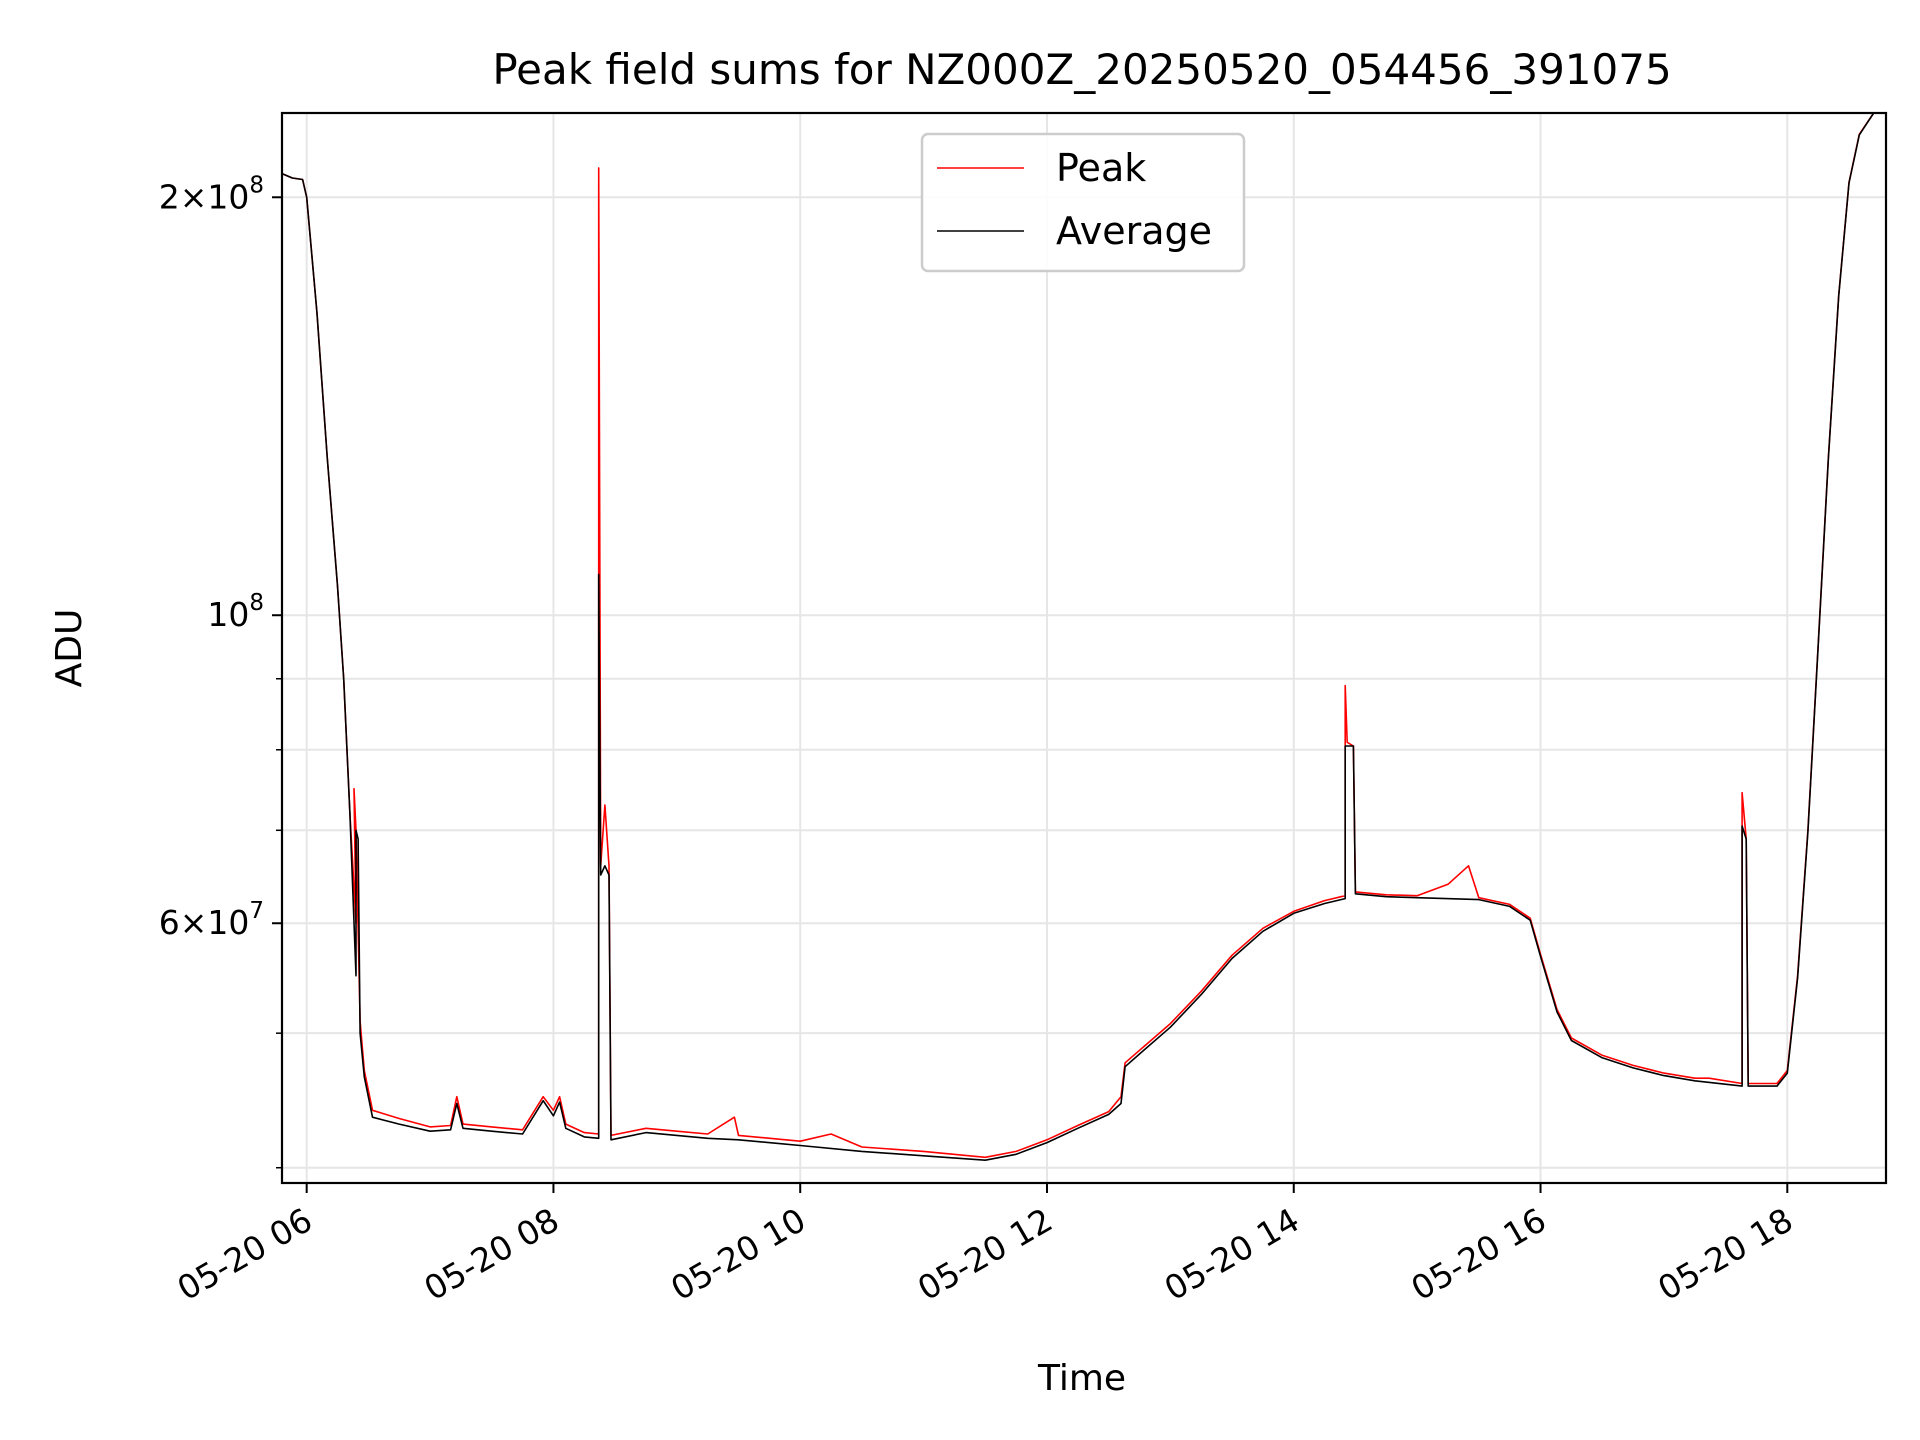 The height and width of the screenshot is (1440, 1920). Describe the element at coordinates (1134, 231) in the screenshot. I see `legend-label-average: Average` at that location.